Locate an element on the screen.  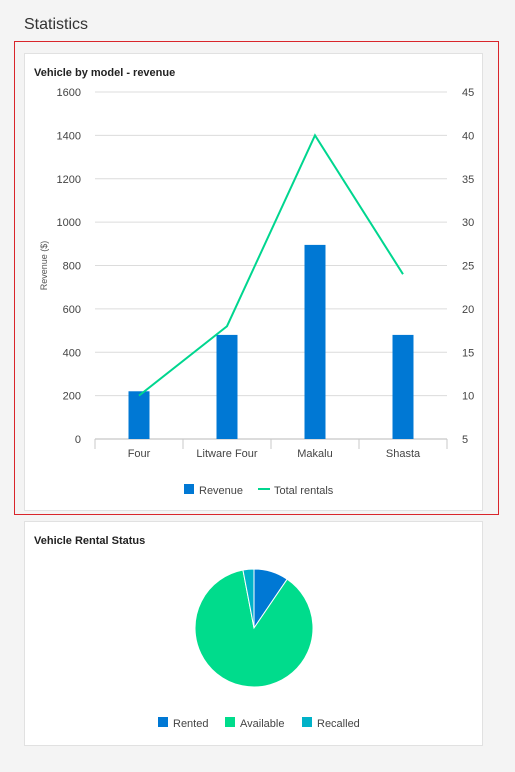
legend-label-recalled: Recalled is located at coordinates (338, 724).